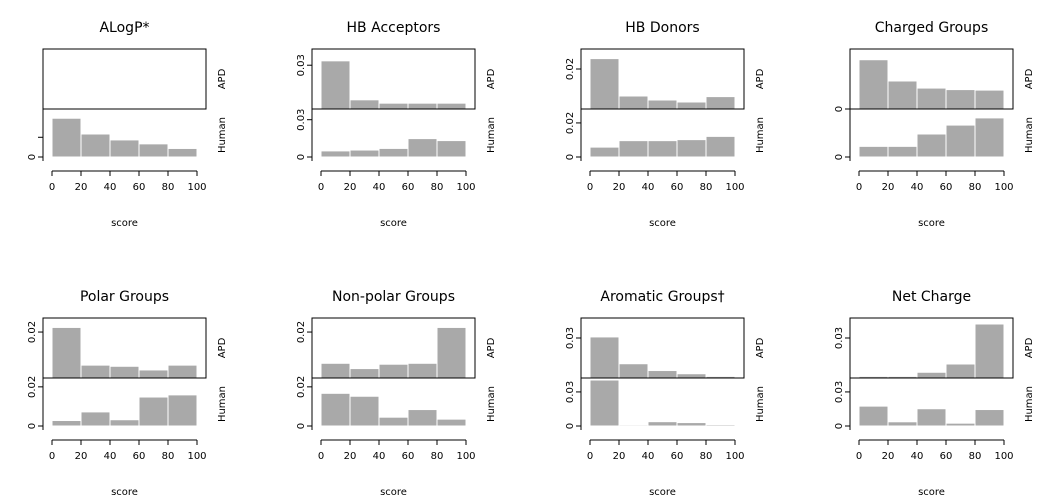 Image resolution: width=1046 pixels, height=502 pixels. Describe the element at coordinates (932, 28) in the screenshot. I see `chart-title: Charged Groups` at that location.